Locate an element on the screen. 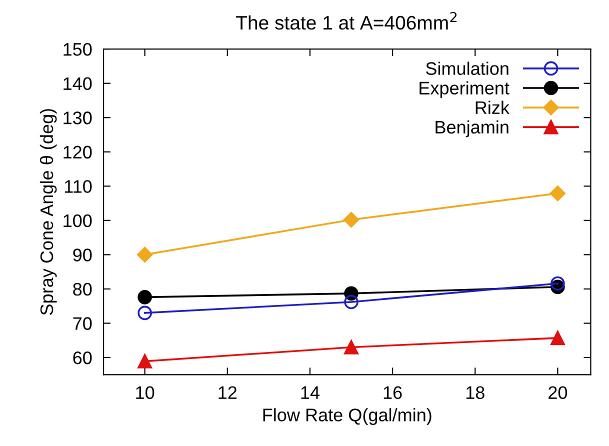  y-axis-title: Spray Cone Angle θ (deg) is located at coordinates (48, 212).